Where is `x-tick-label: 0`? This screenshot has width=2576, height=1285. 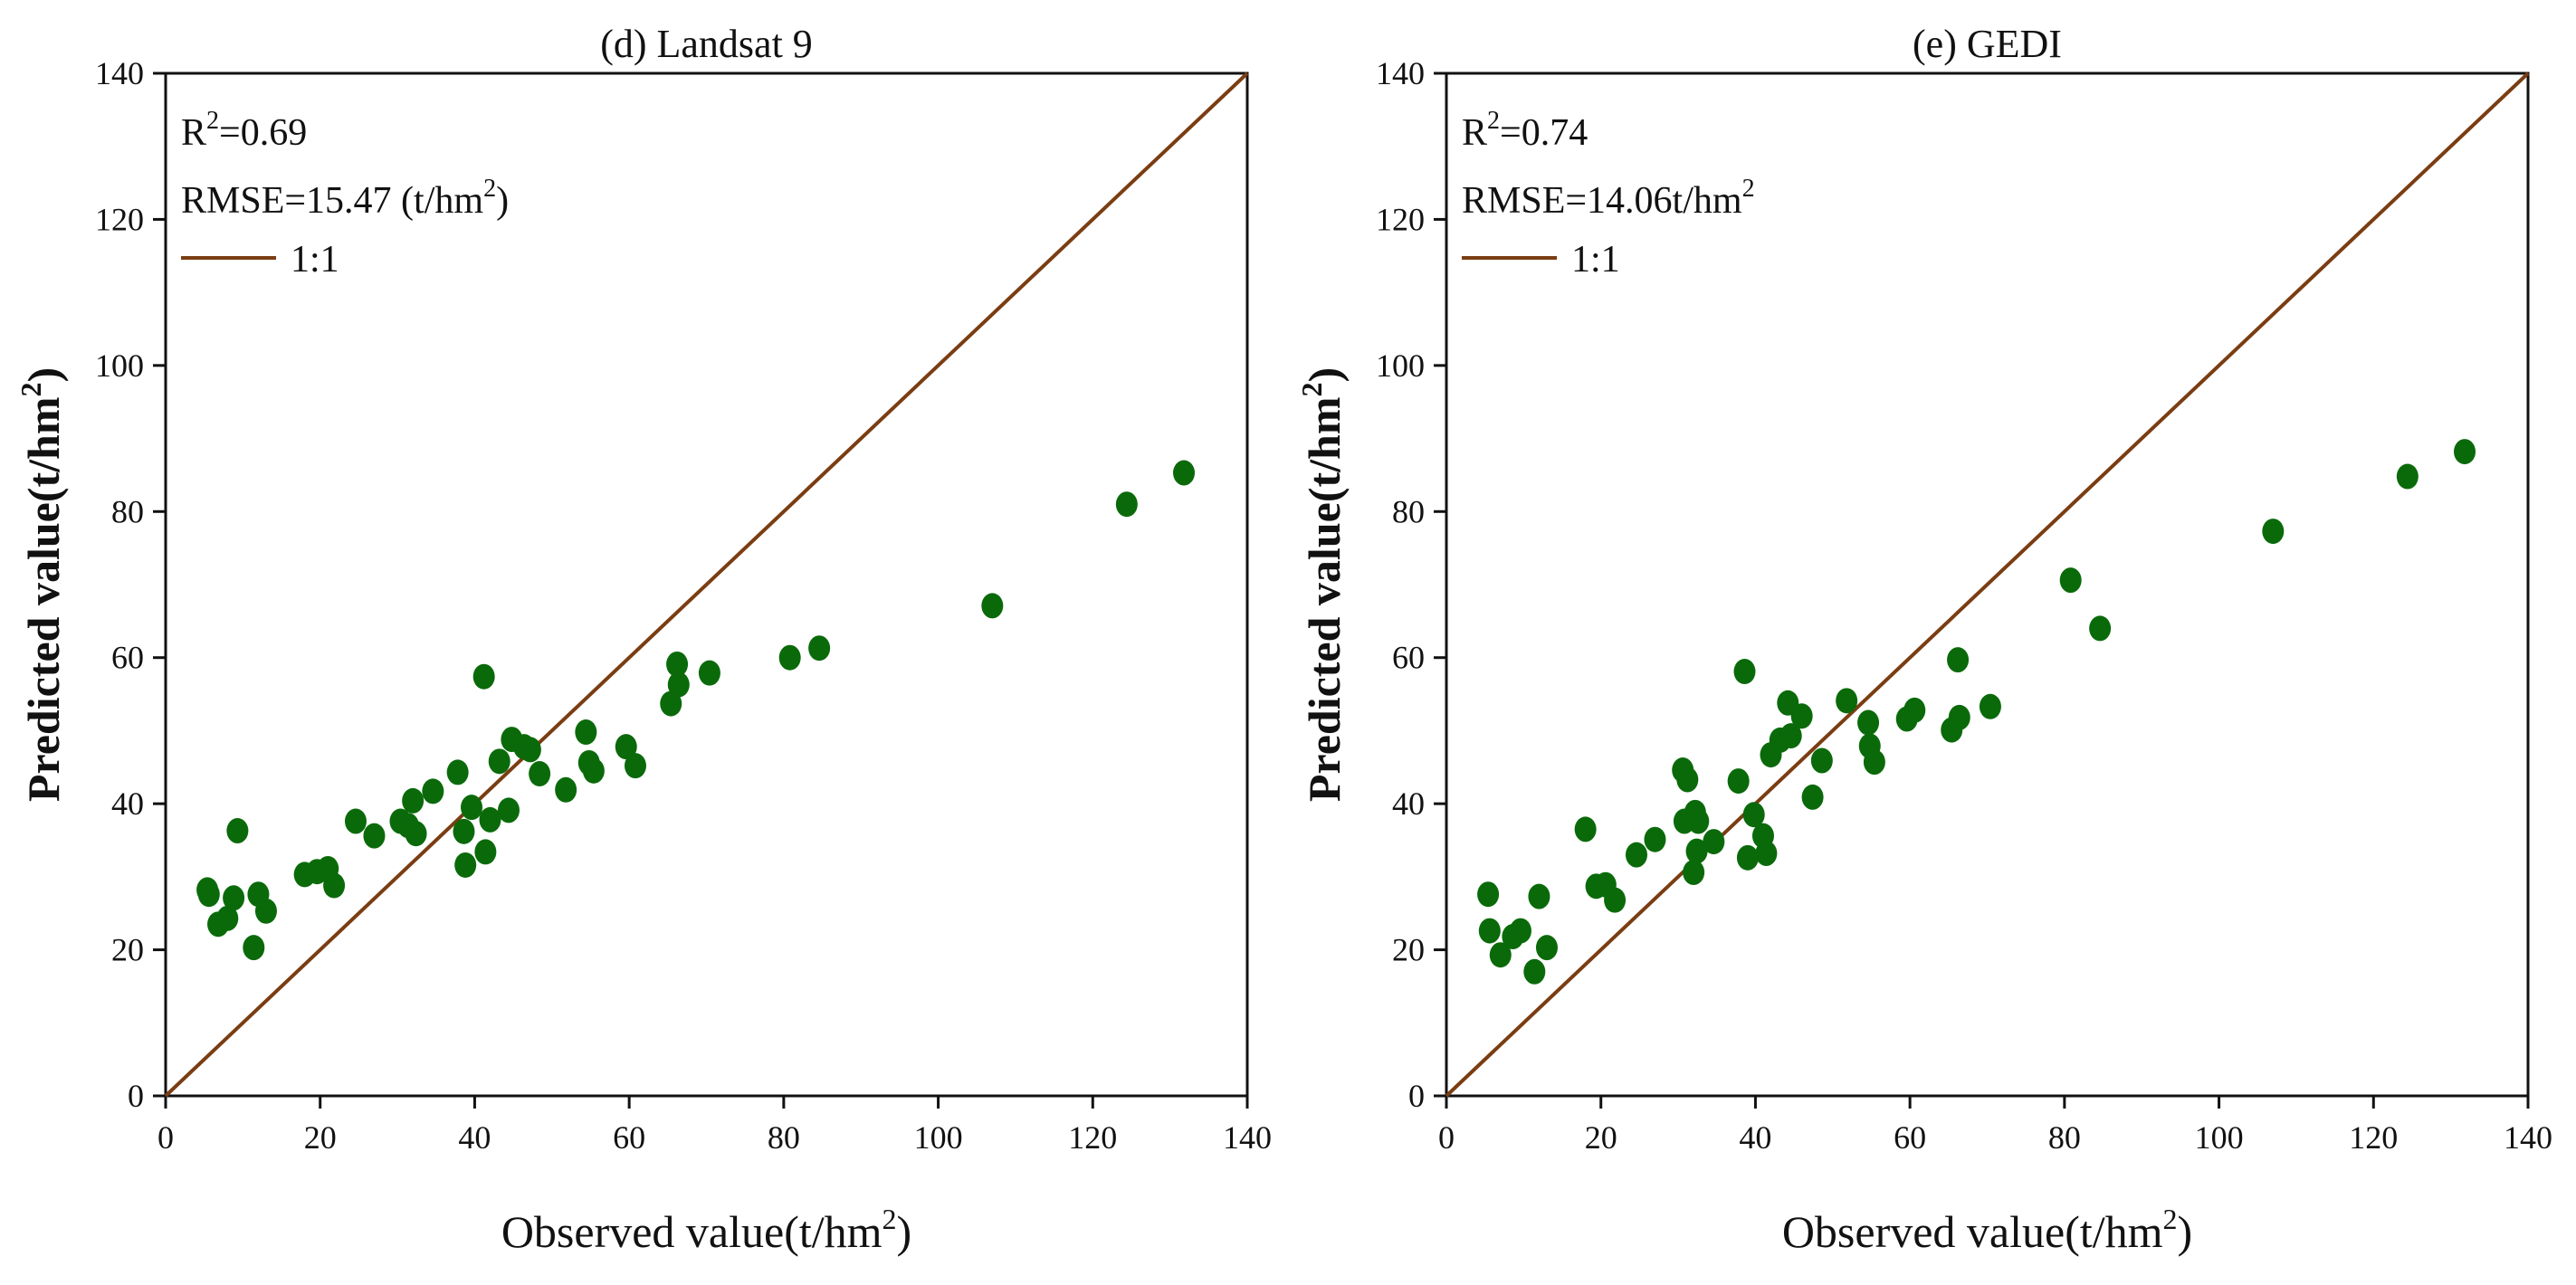
x-tick-label: 0 is located at coordinates (1446, 1137).